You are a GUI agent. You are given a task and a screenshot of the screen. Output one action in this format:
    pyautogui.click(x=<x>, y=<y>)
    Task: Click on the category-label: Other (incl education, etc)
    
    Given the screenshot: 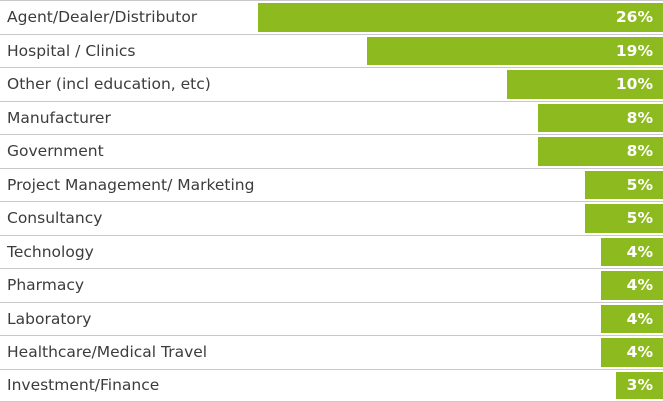 What is the action you would take?
    pyautogui.click(x=109, y=84)
    